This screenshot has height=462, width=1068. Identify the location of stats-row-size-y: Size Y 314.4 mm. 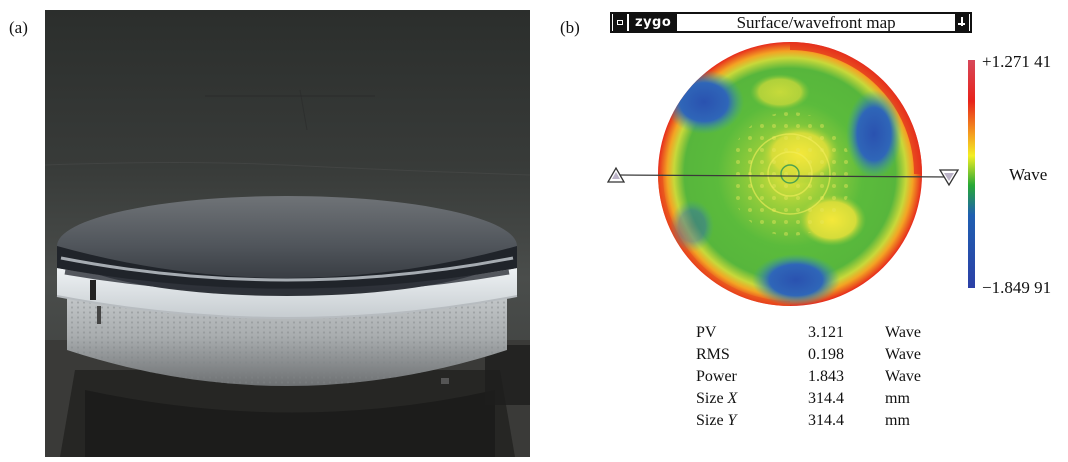
(820, 421).